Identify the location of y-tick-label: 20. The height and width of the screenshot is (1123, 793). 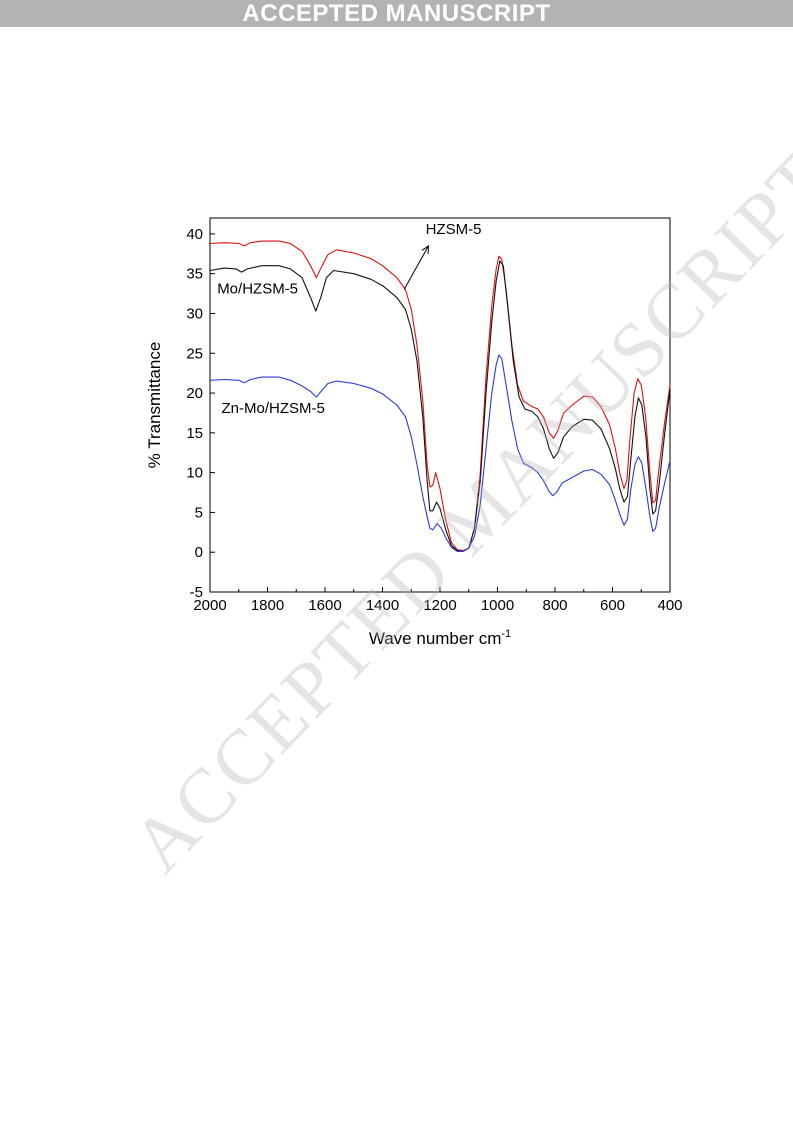
(194, 393).